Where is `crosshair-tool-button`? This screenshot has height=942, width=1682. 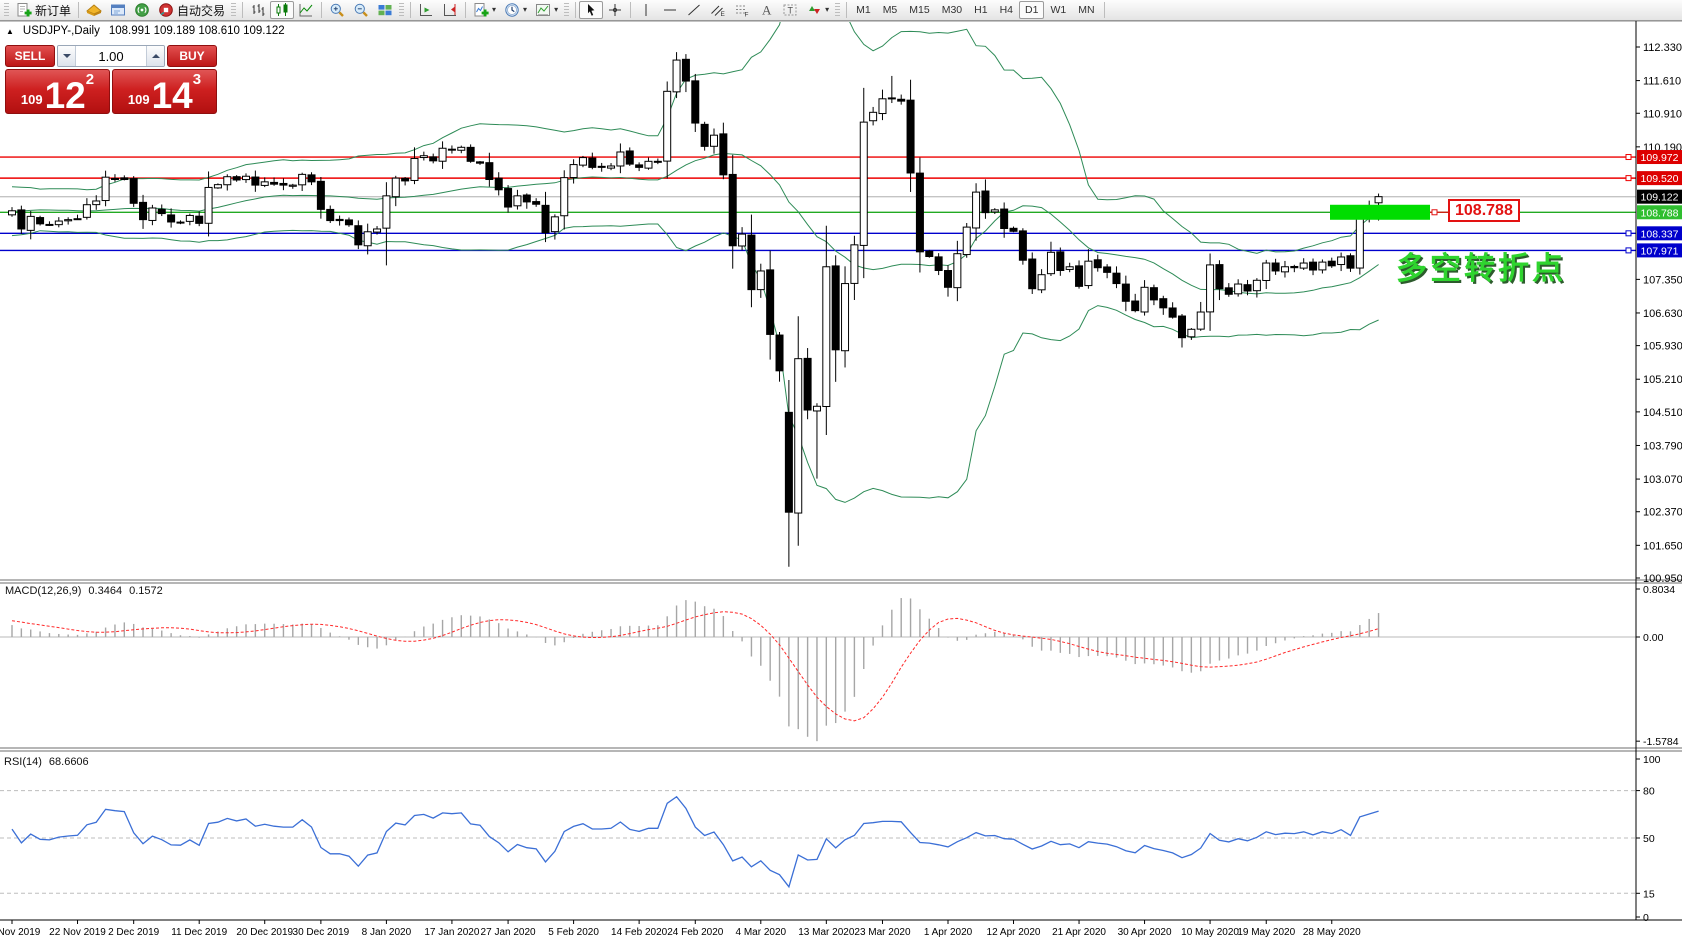
crosshair-tool-button is located at coordinates (615, 10).